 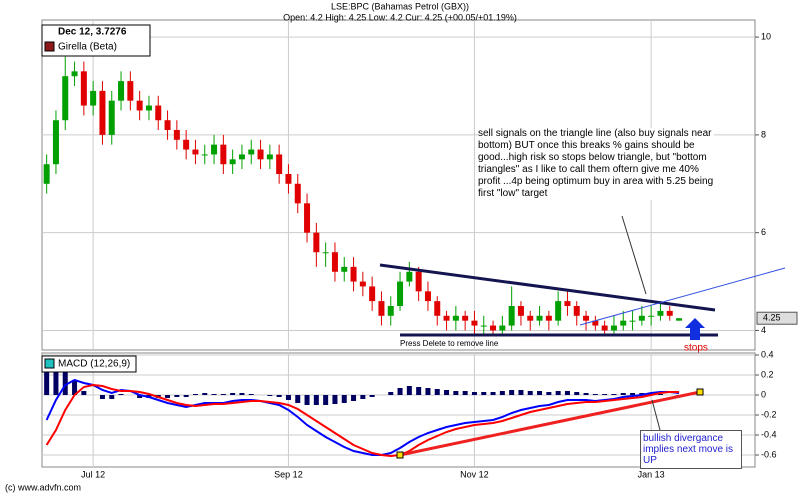 What do you see at coordinates (763, 394) in the screenshot?
I see `y-tick-label: 0` at bounding box center [763, 394].